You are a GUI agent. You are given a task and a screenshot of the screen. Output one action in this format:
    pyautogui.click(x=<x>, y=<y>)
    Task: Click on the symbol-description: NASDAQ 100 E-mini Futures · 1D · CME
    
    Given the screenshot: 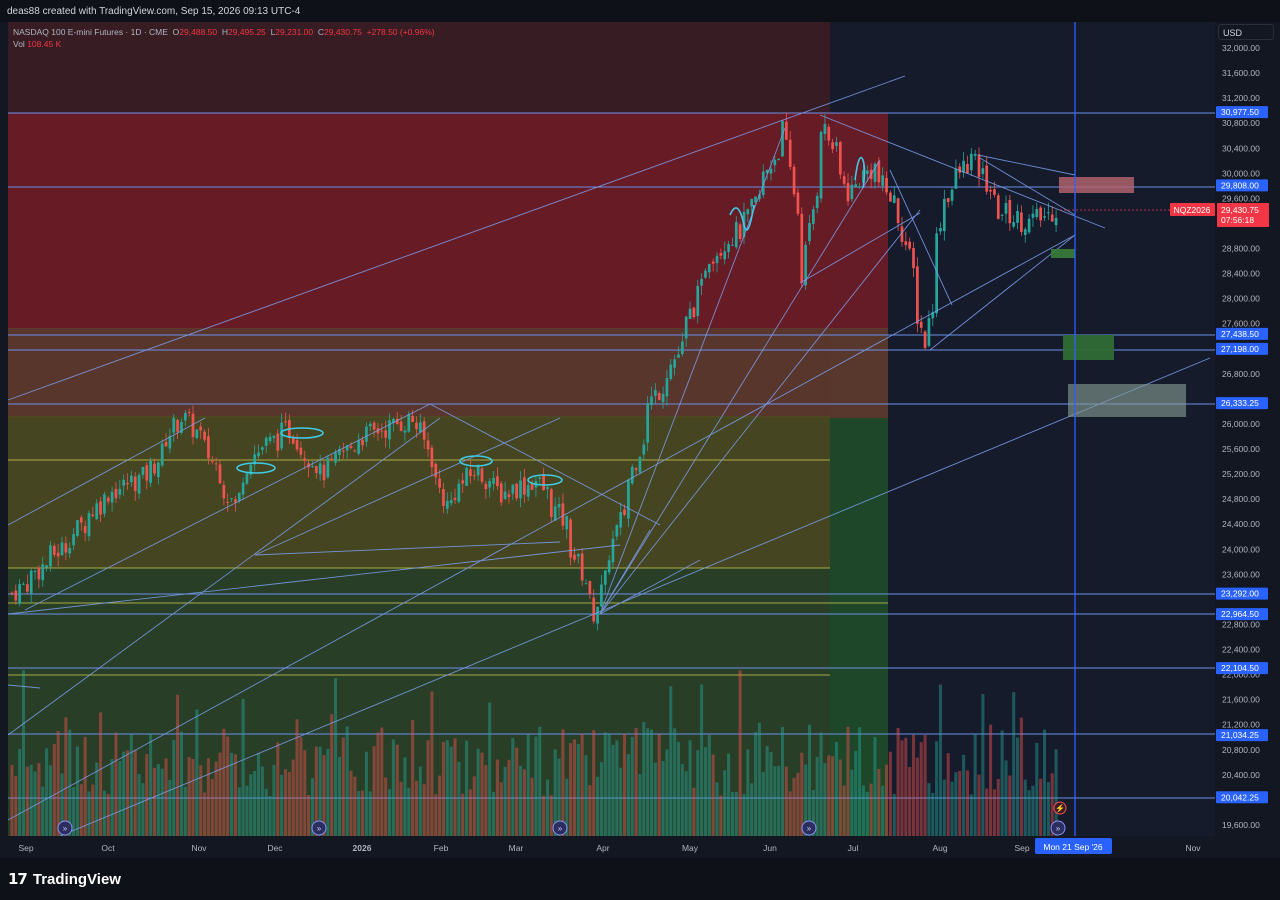 What is the action you would take?
    pyautogui.click(x=90, y=32)
    